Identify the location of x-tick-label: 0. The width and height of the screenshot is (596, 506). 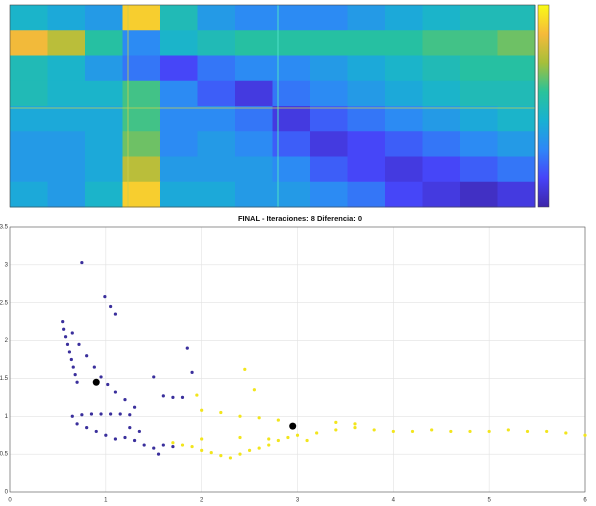
(10, 501).